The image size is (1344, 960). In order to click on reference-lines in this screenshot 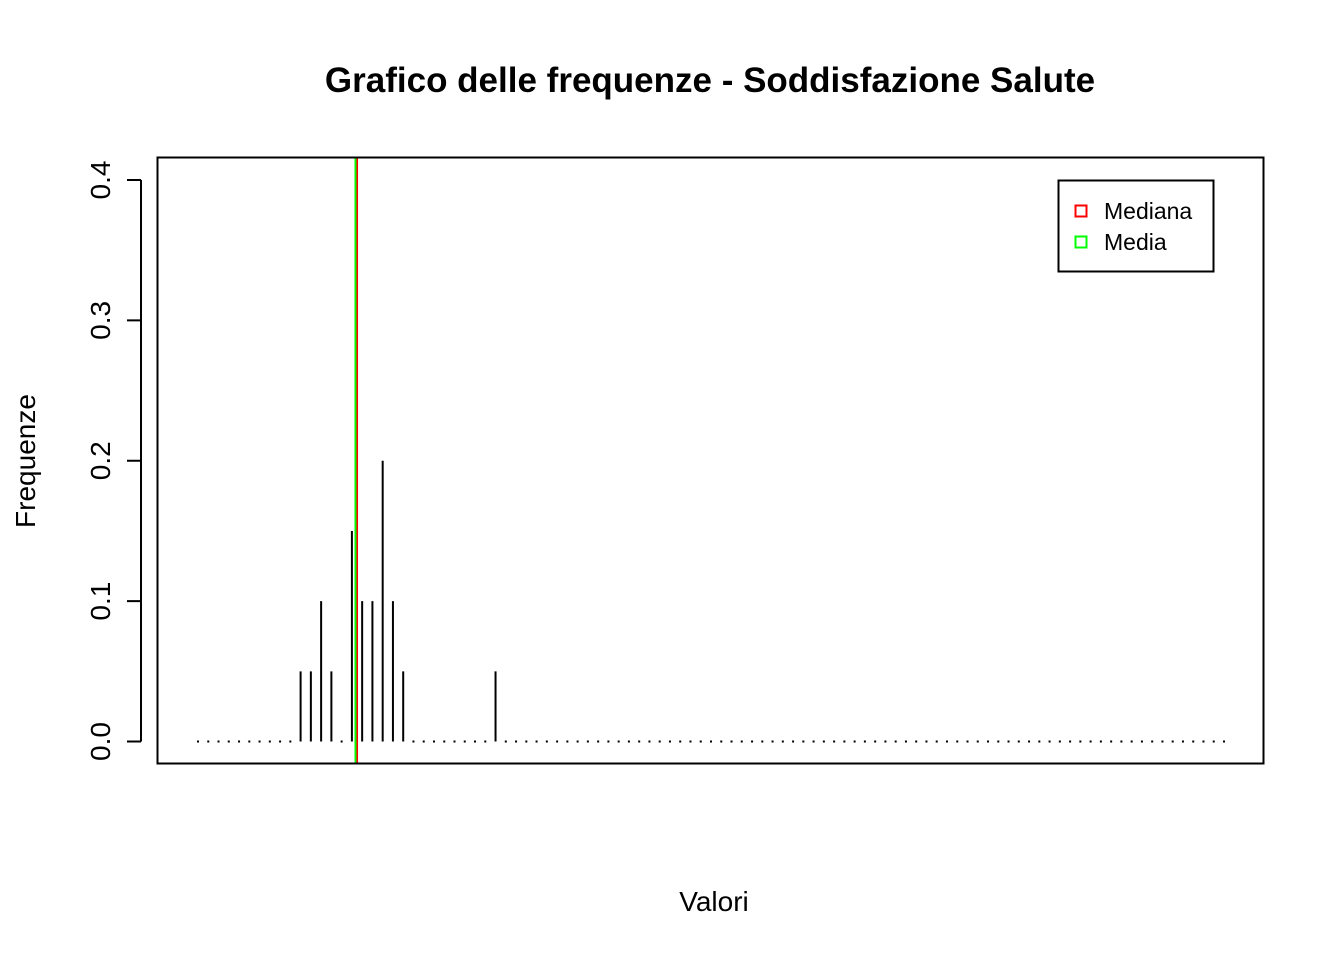, I will do `click(356, 460)`.